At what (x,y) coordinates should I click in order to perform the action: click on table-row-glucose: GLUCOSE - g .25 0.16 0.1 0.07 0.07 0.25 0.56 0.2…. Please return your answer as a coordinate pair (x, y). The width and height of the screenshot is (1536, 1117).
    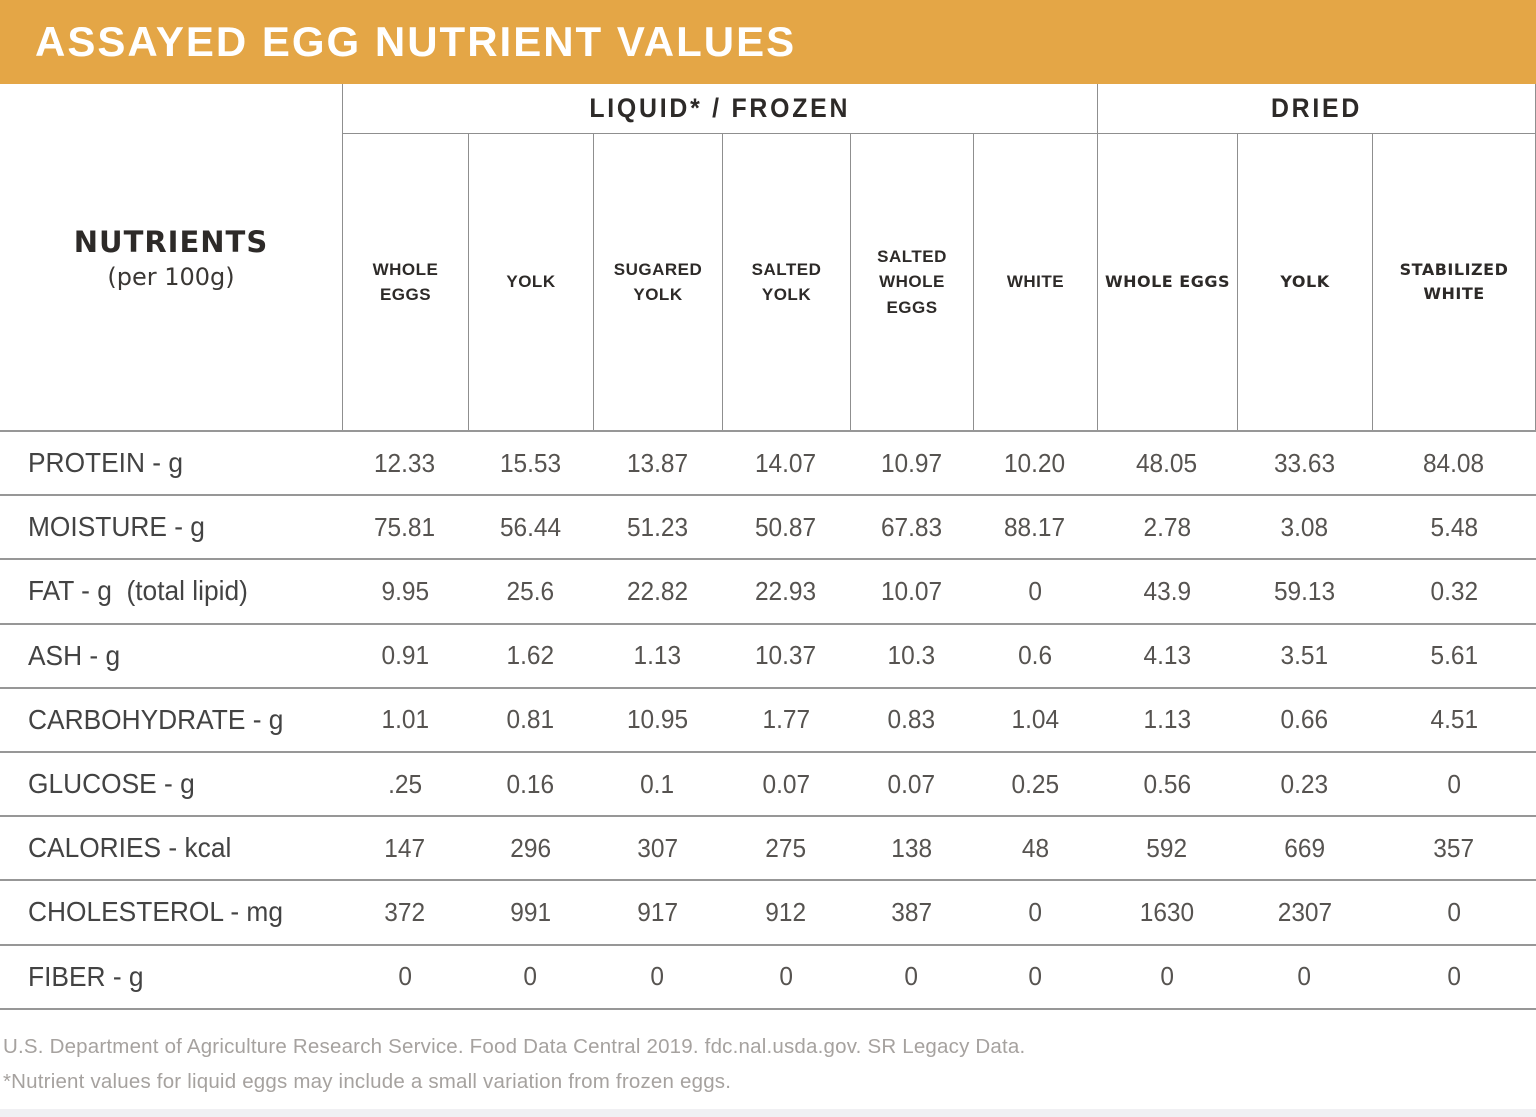
    Looking at the image, I should click on (768, 785).